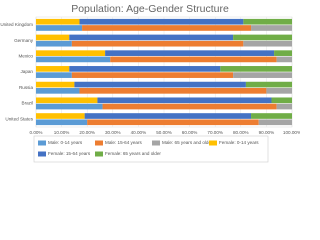 This screenshot has height=240, width=320. Describe the element at coordinates (16, 24) in the screenshot. I see `y-tick-label: United Kingdom` at that location.